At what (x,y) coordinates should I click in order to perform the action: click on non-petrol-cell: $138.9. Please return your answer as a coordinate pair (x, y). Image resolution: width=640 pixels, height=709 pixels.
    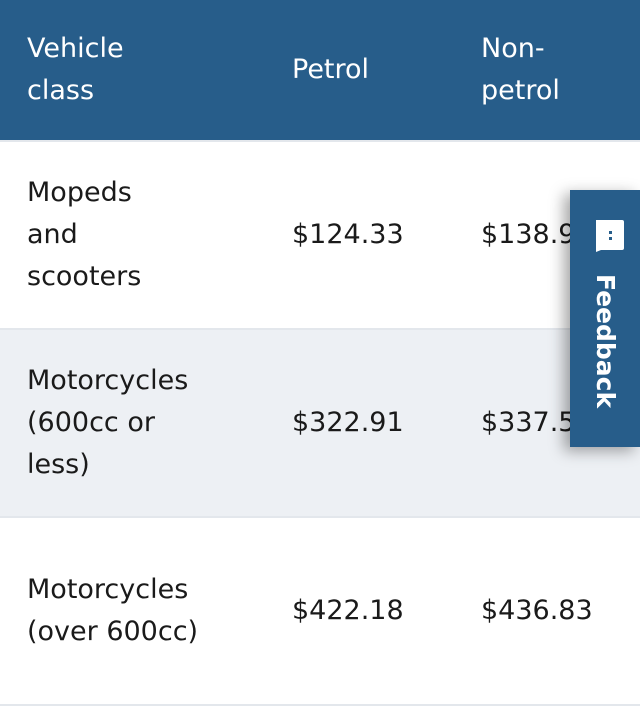
    Looking at the image, I should click on (528, 234).